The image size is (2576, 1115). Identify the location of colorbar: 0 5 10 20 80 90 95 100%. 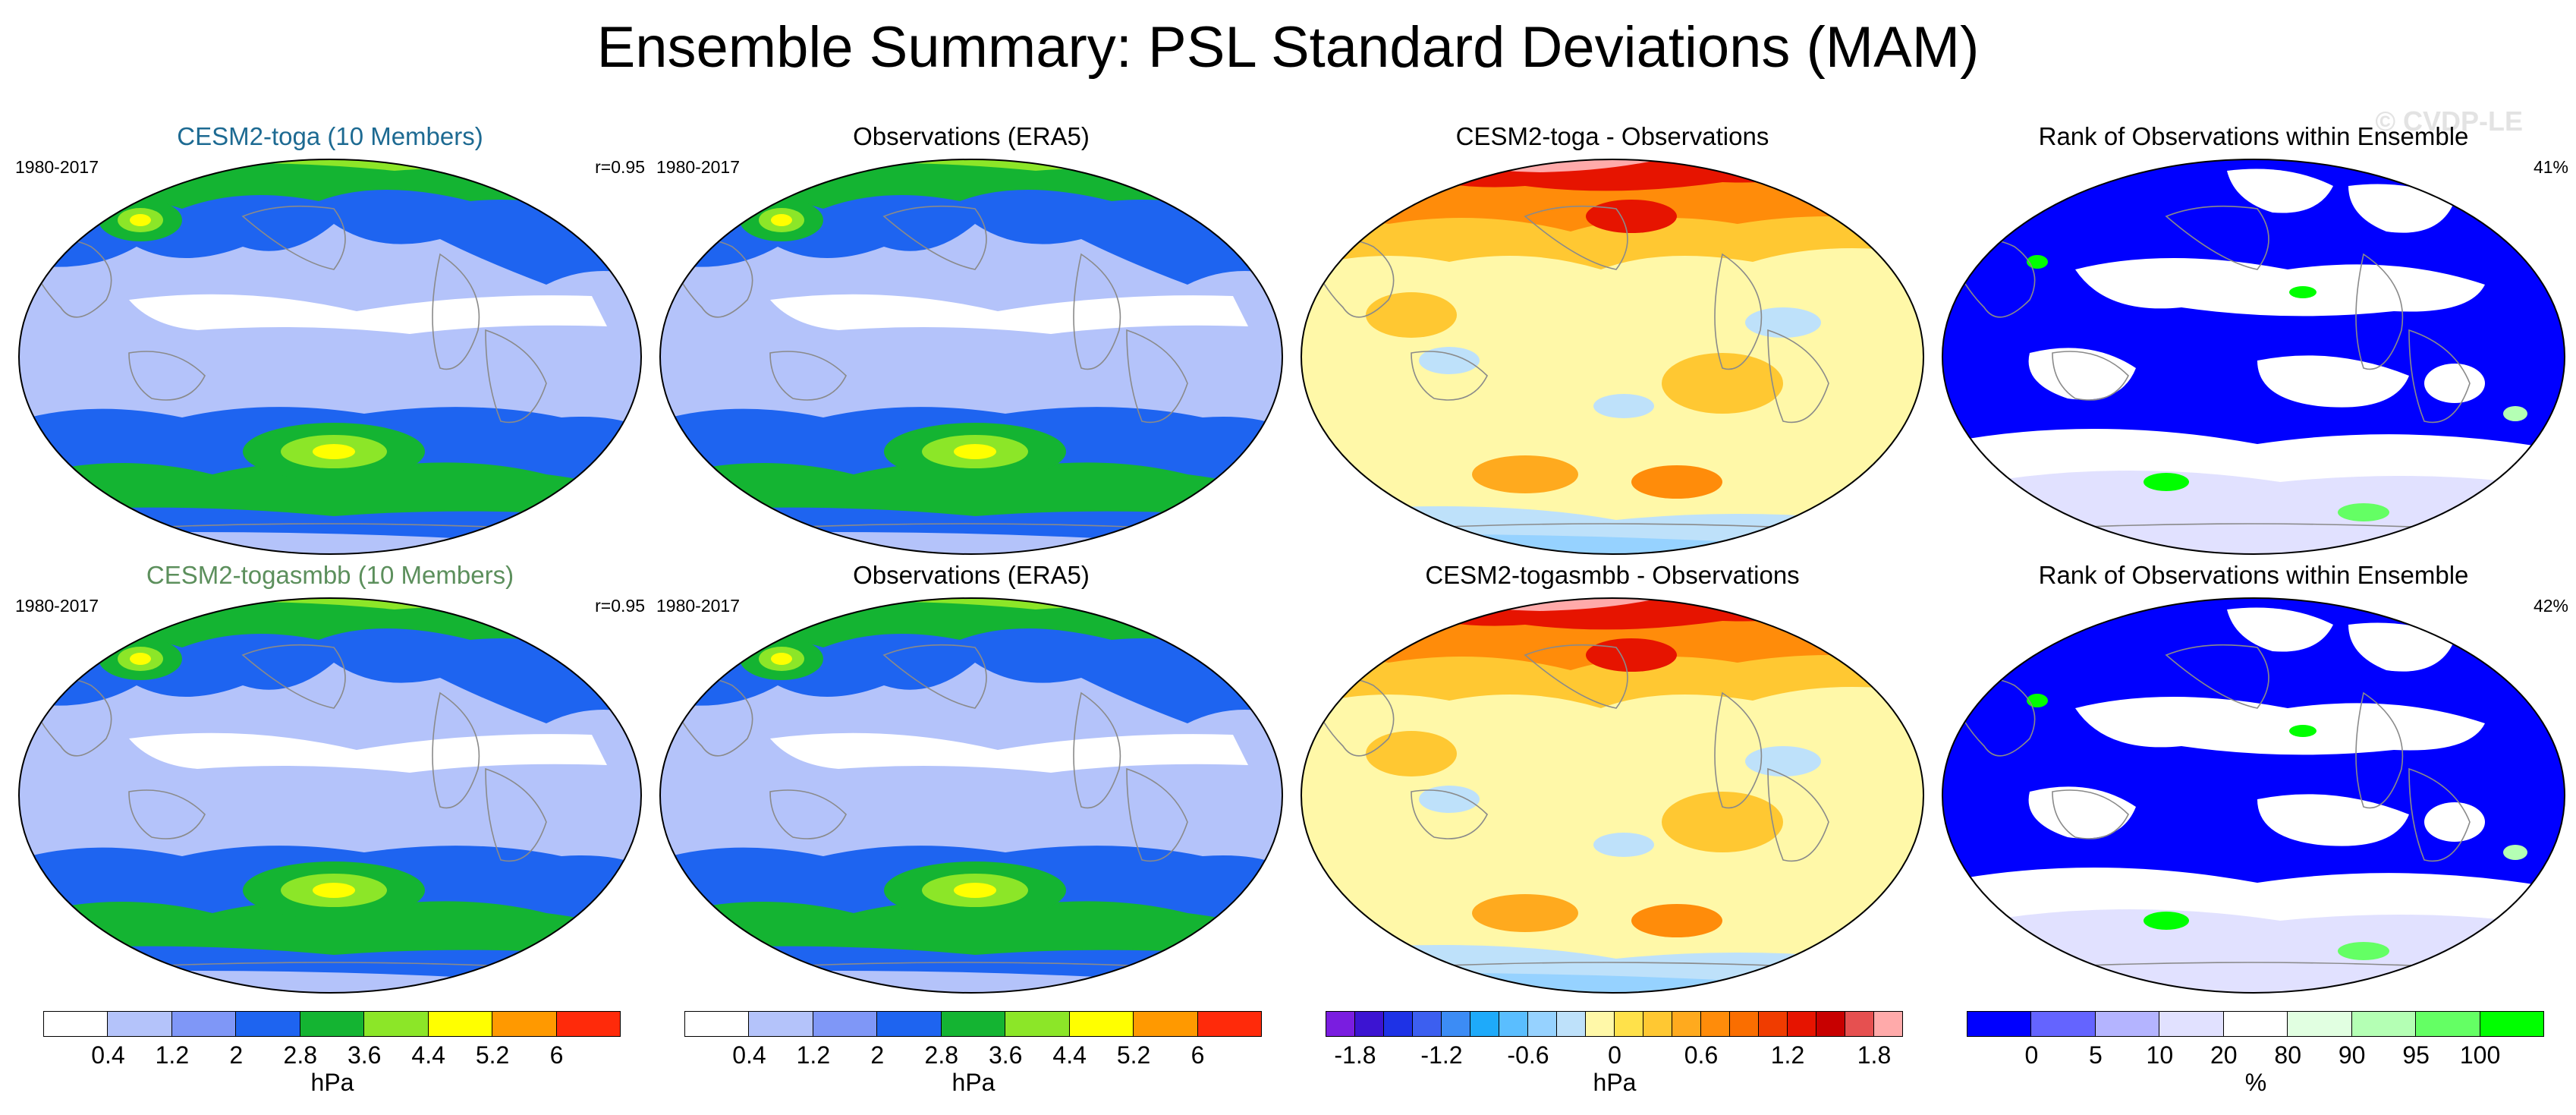
(2255, 1056).